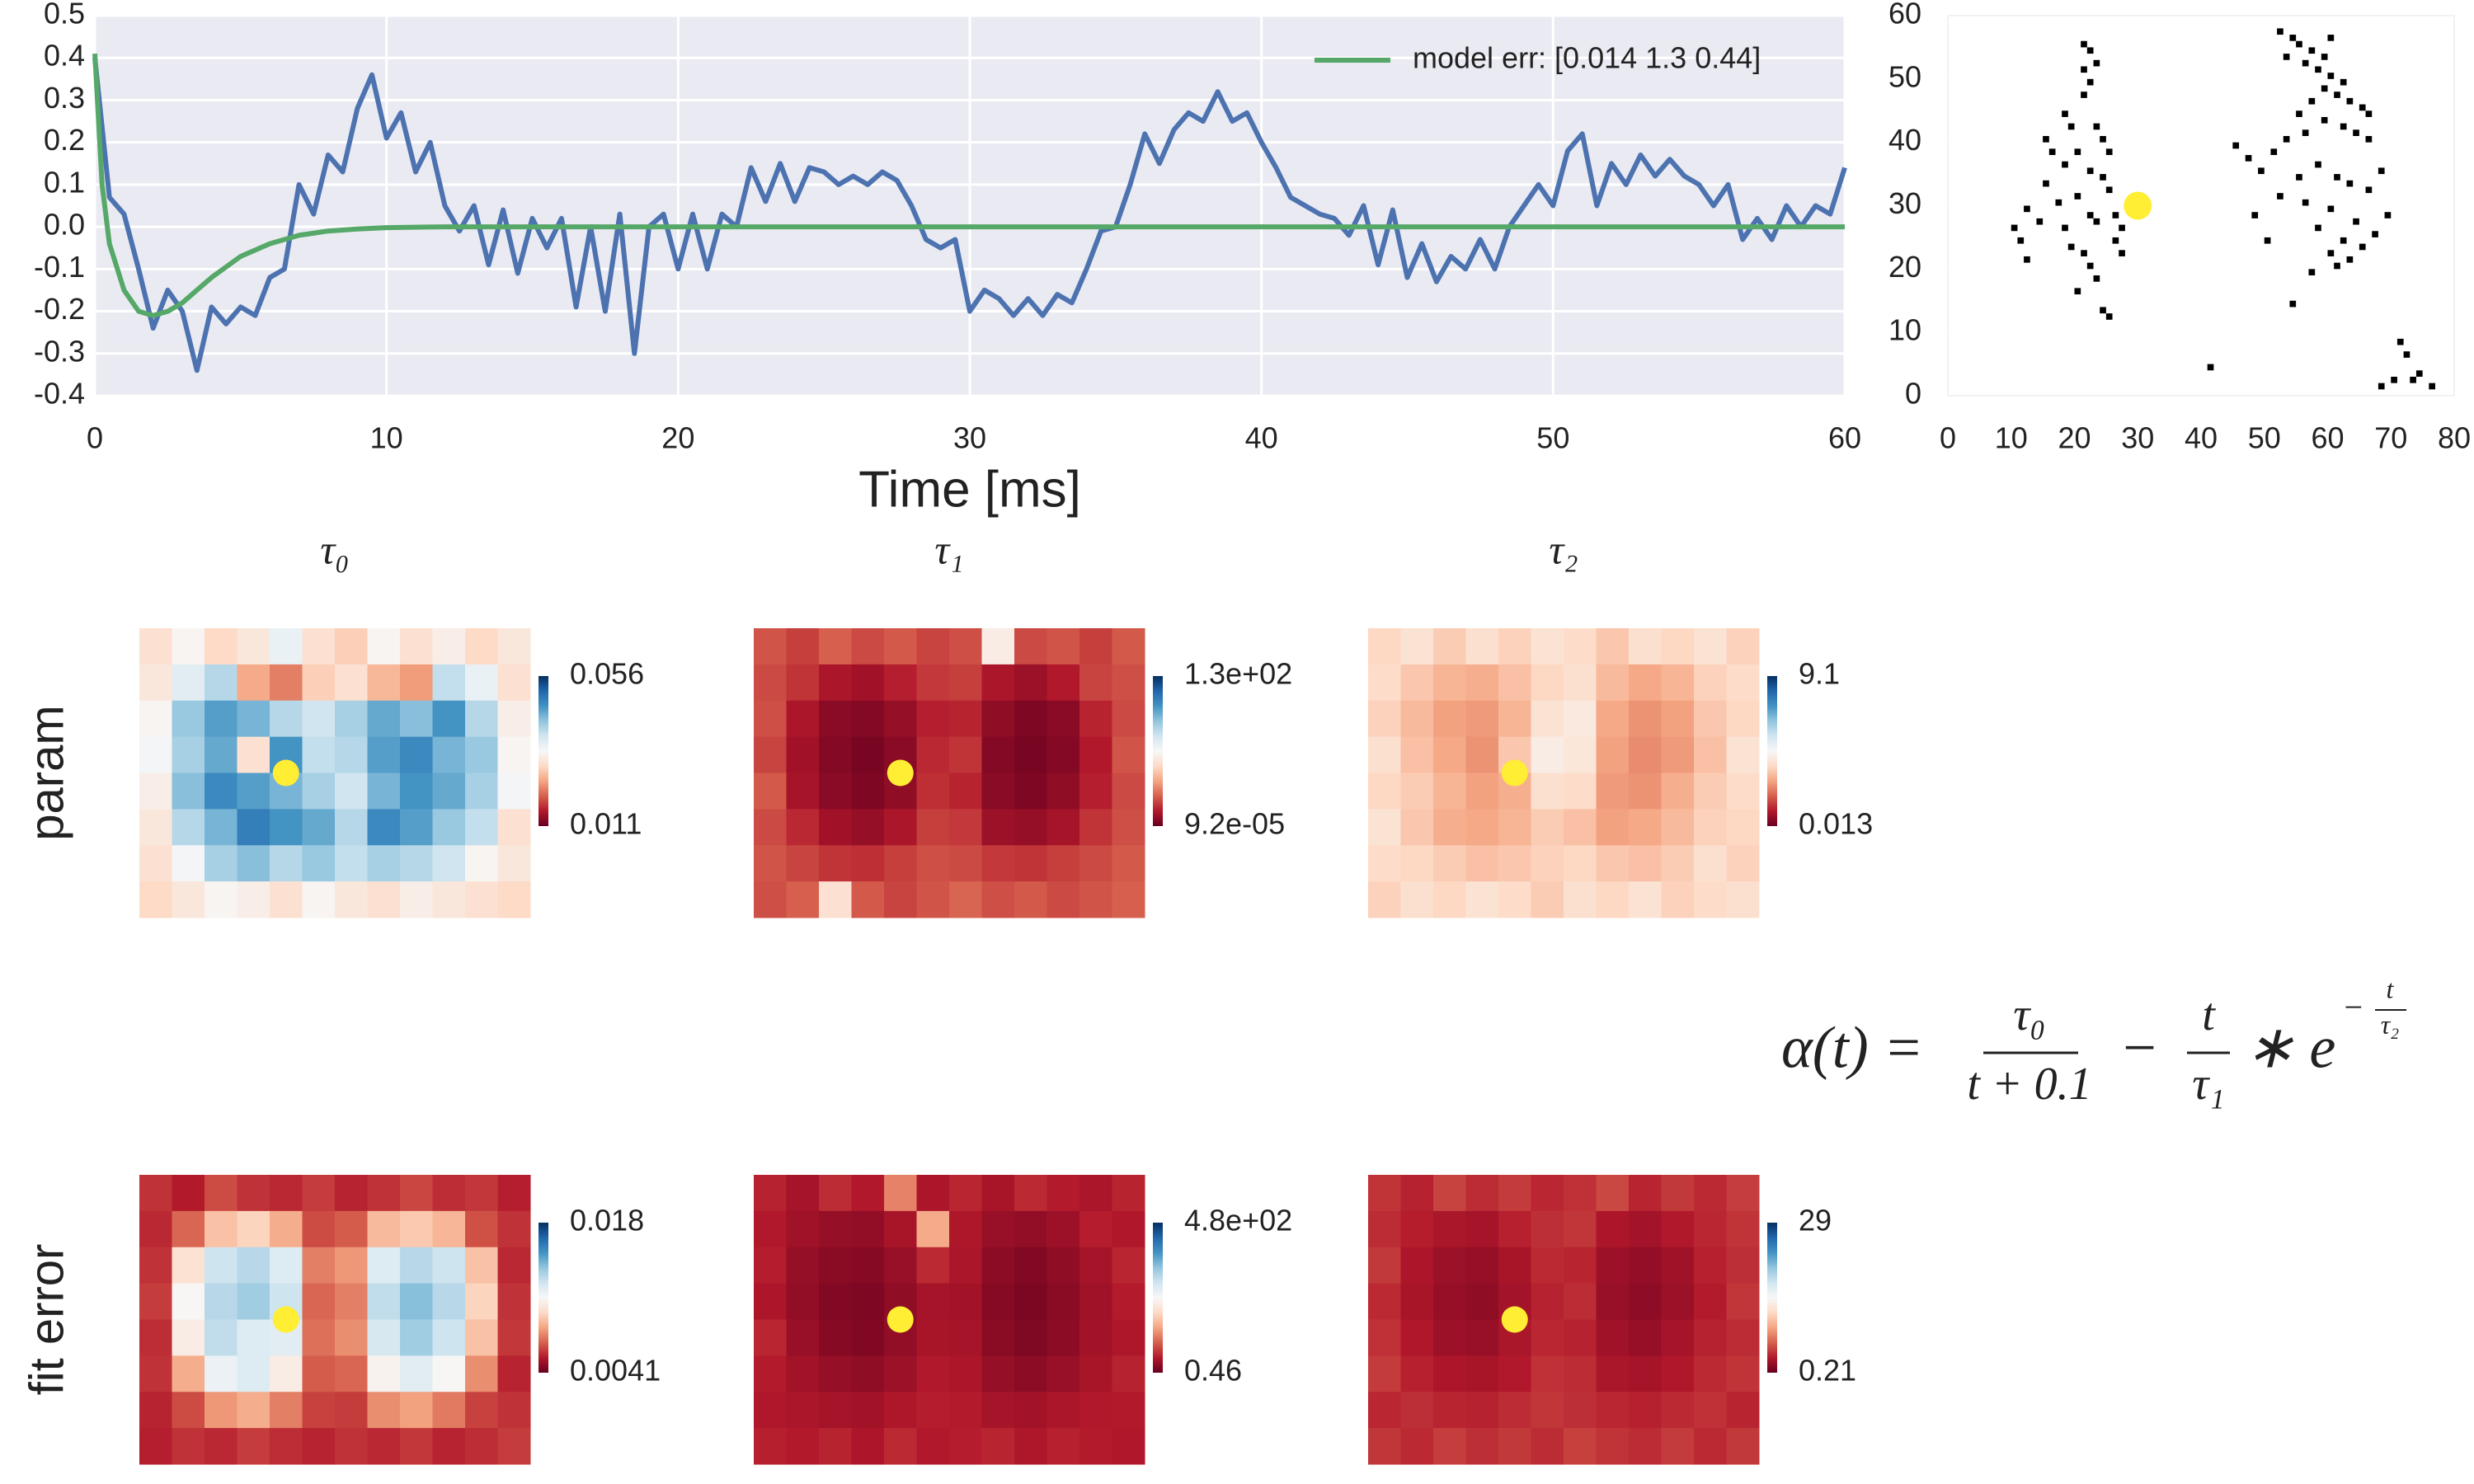  I want to click on colorbar, so click(1772, 1298).